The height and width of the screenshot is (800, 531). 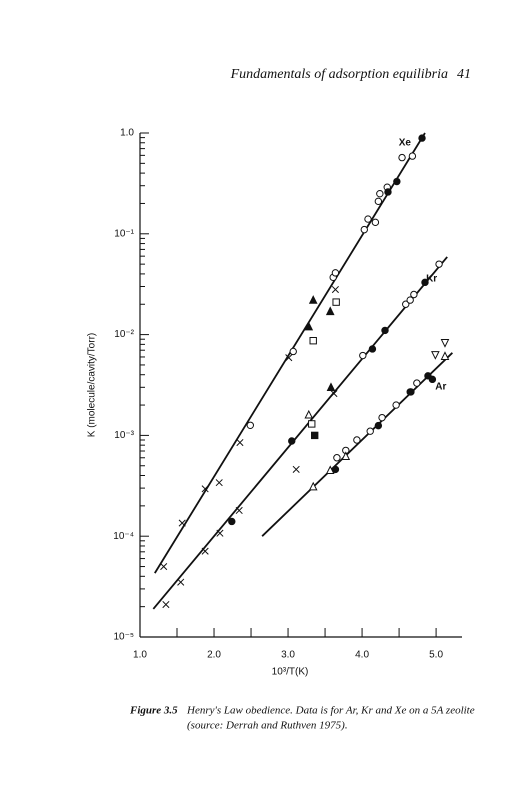 I want to click on x-tick-label: 1.0, so click(x=140, y=655).